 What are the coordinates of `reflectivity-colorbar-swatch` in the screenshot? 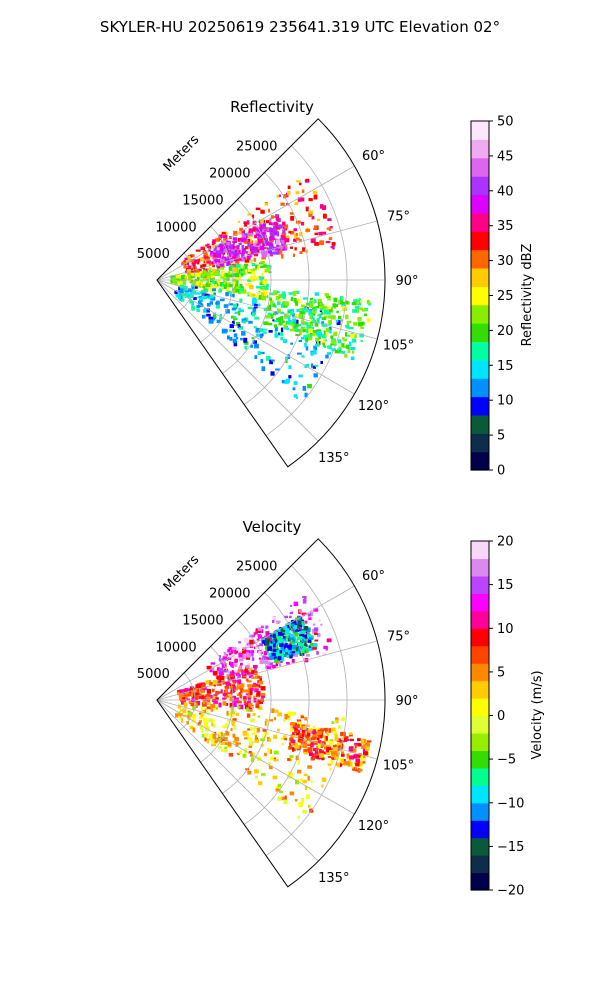 It's located at (480, 186).